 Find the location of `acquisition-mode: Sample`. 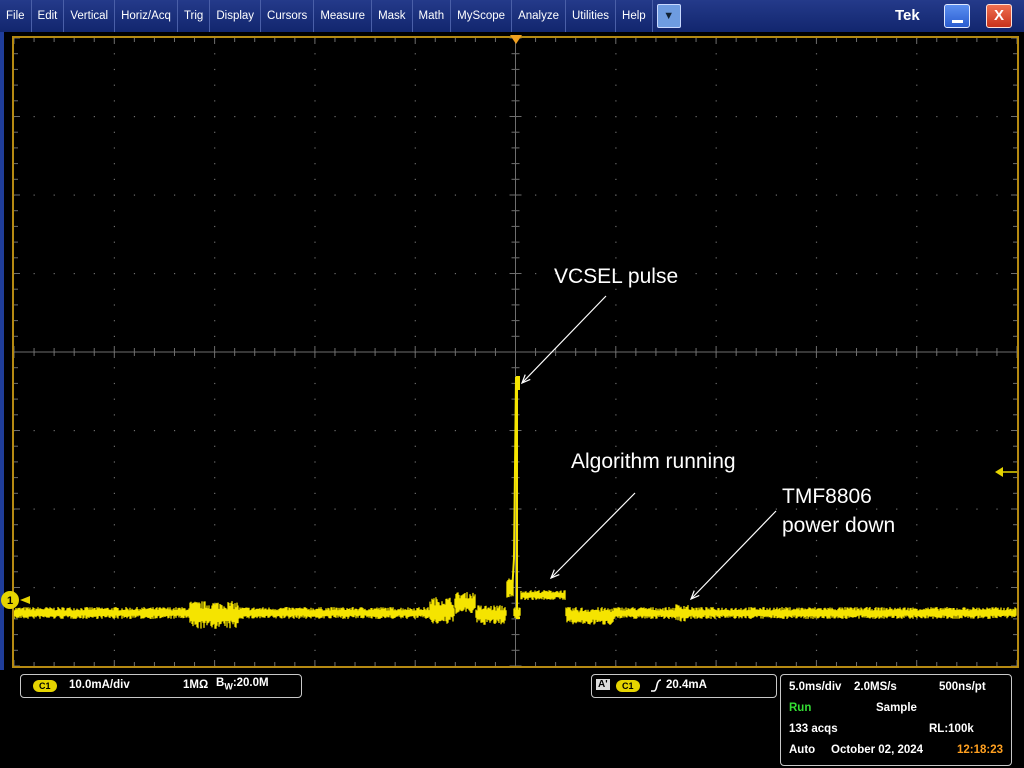

acquisition-mode: Sample is located at coordinates (896, 708).